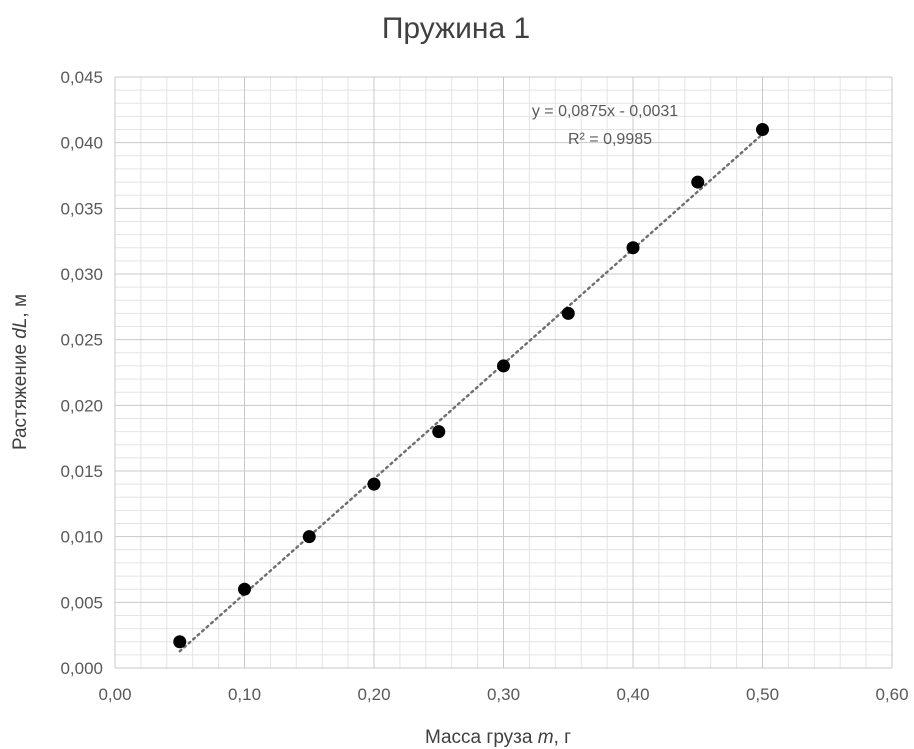 The height and width of the screenshot is (749, 914). I want to click on y-tick-label: 0,005, so click(81, 602).